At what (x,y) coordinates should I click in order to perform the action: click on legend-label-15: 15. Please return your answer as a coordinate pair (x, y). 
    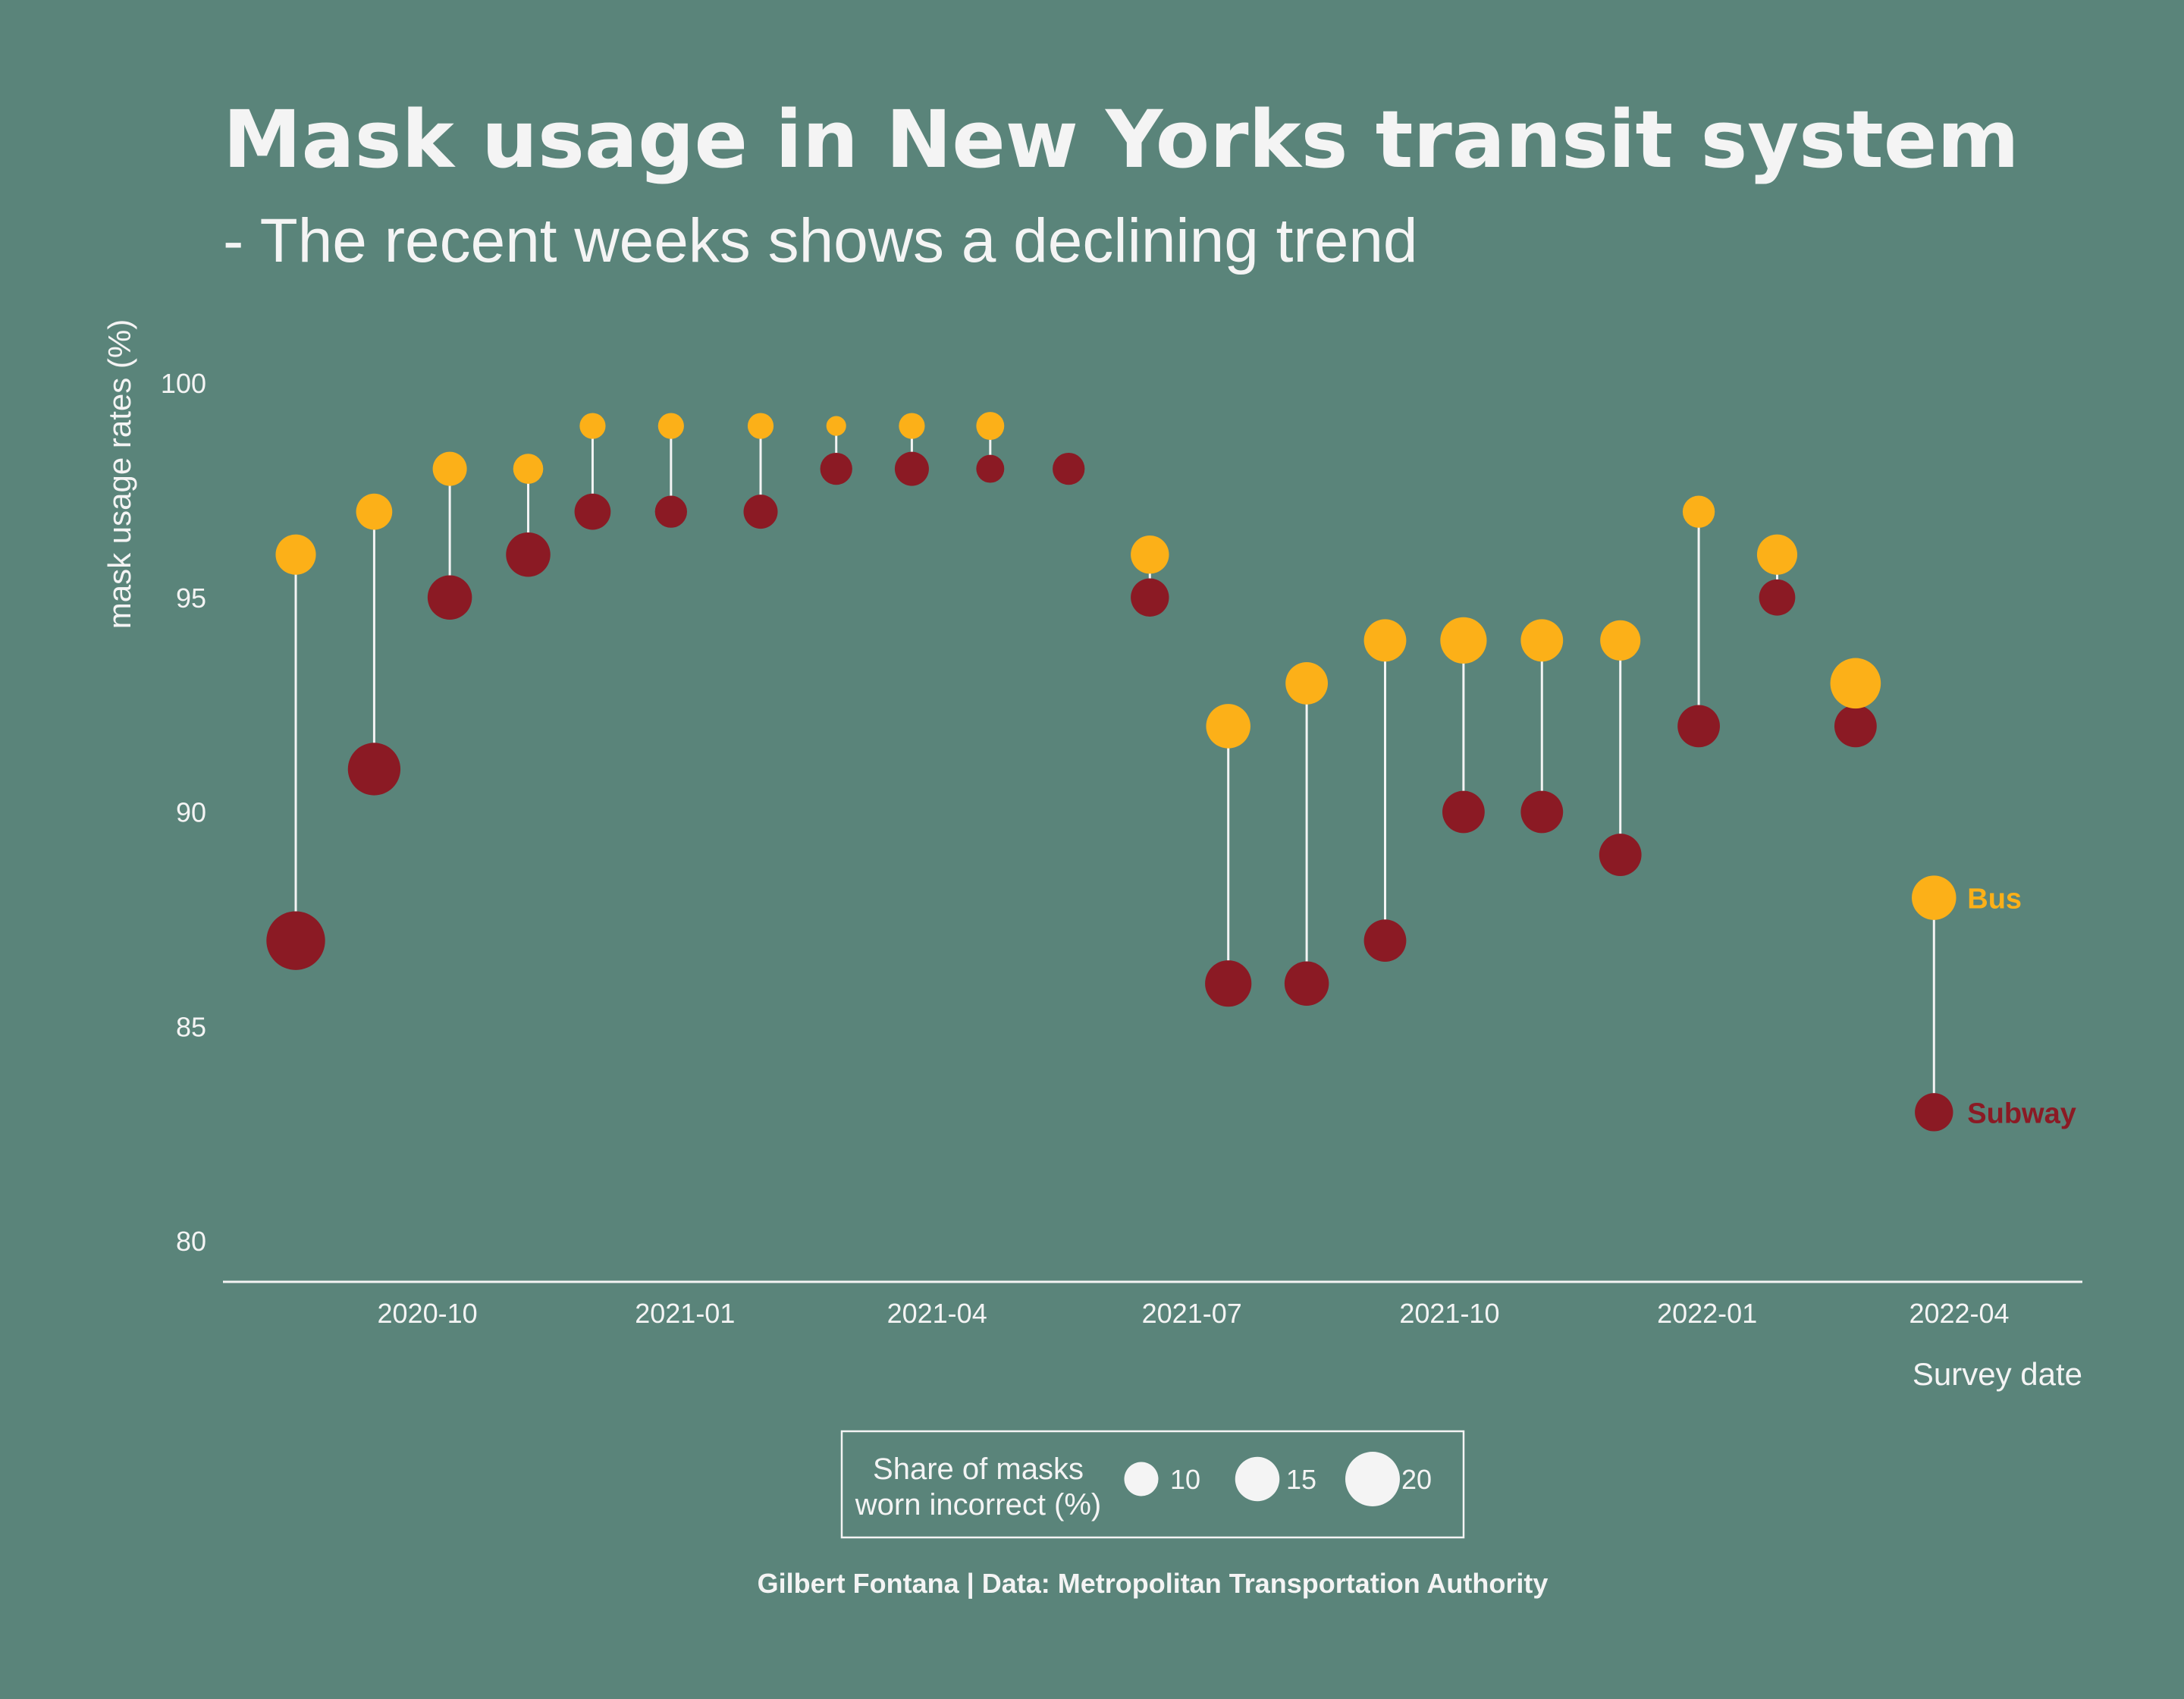
    Looking at the image, I should click on (1301, 1479).